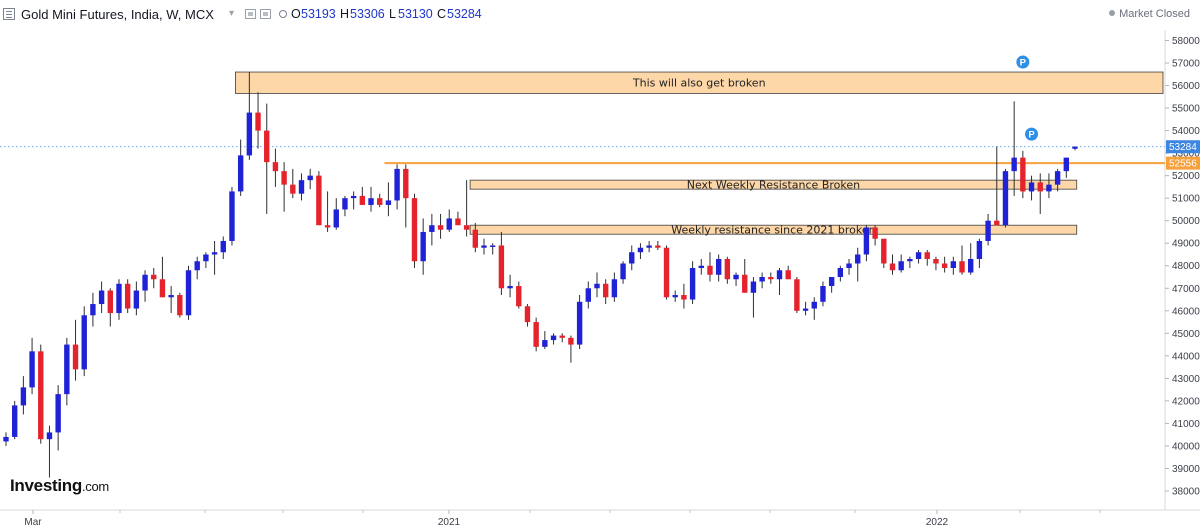 The height and width of the screenshot is (530, 1200). Describe the element at coordinates (345, 14) in the screenshot. I see `high-label: H` at that location.